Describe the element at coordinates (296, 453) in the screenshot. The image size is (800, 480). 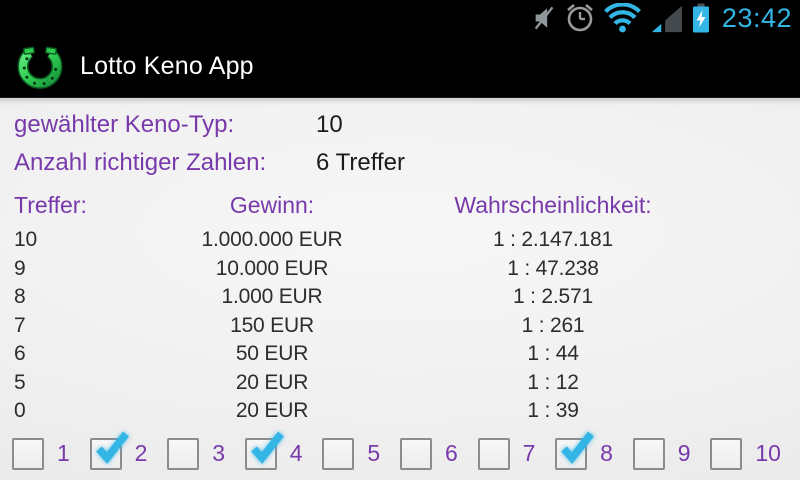
I see `checkbox-number-label: 4` at that location.